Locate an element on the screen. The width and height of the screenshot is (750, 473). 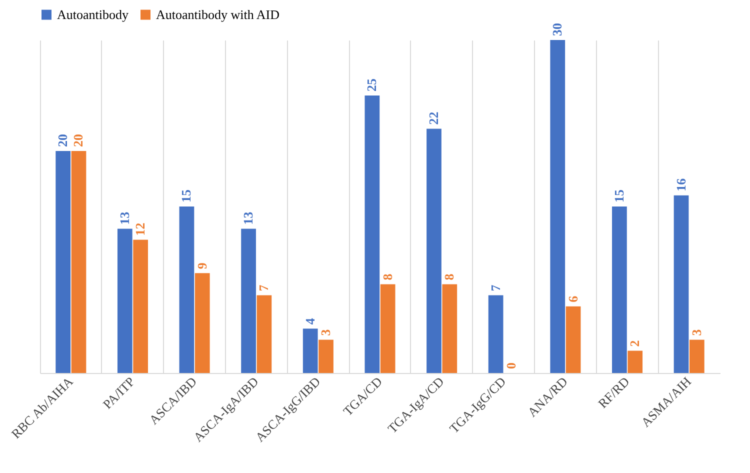
legend-label: Autoantibody with AID is located at coordinates (218, 14).